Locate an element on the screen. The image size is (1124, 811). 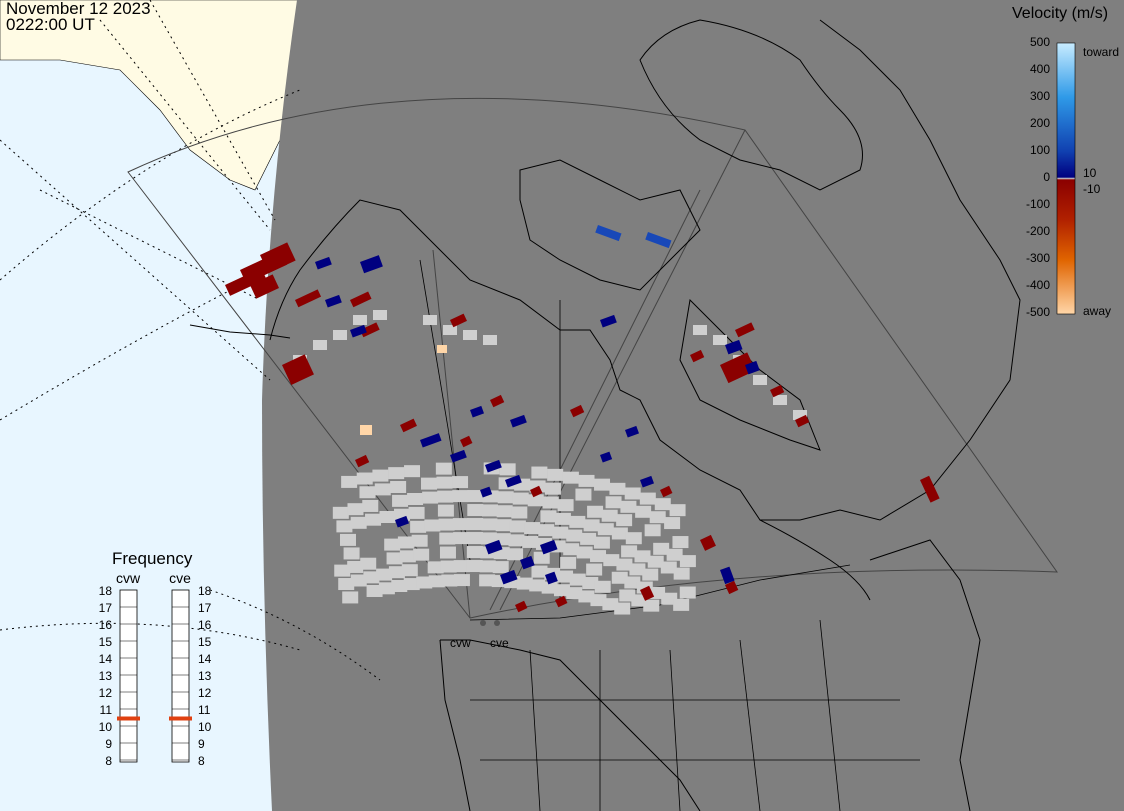
frequency-scale-label: 14 is located at coordinates (106, 659).